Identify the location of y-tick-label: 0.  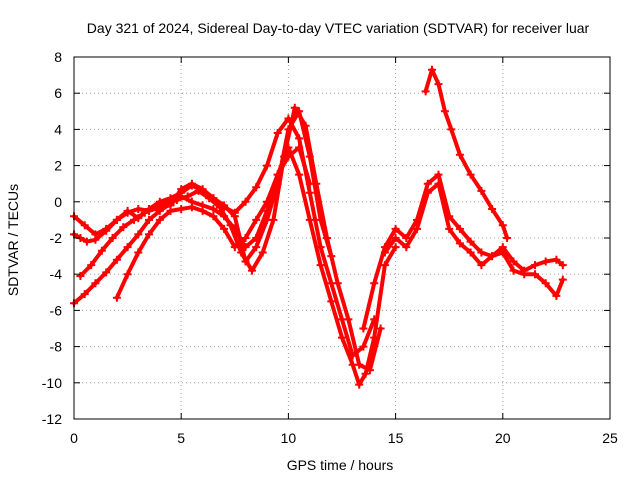
(58, 202).